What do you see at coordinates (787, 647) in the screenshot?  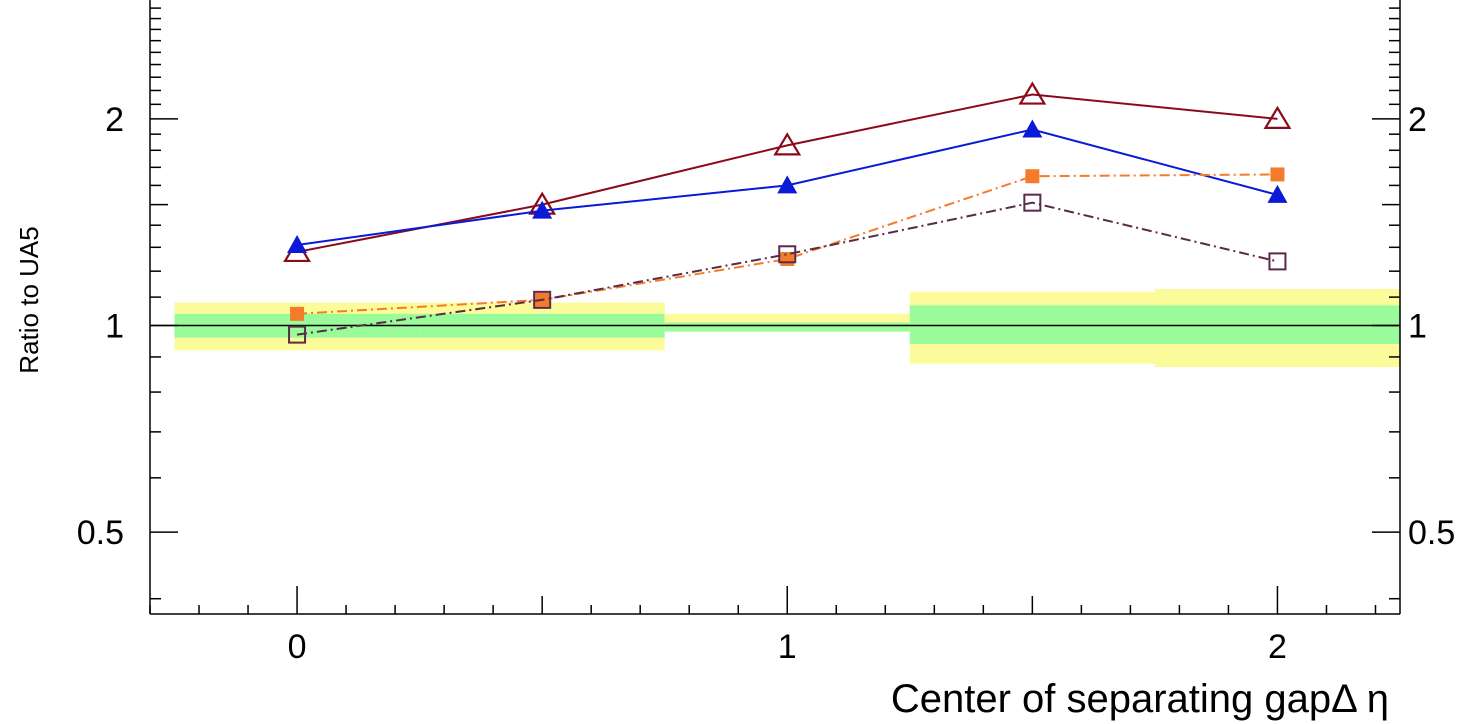 I see `x-tick-label: 1` at bounding box center [787, 647].